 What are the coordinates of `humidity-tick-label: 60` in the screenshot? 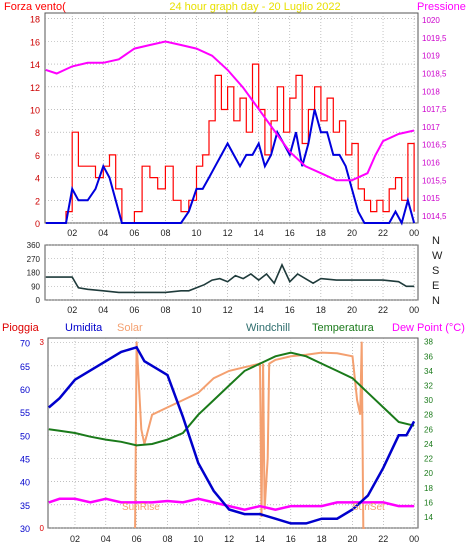 It's located at (25, 390).